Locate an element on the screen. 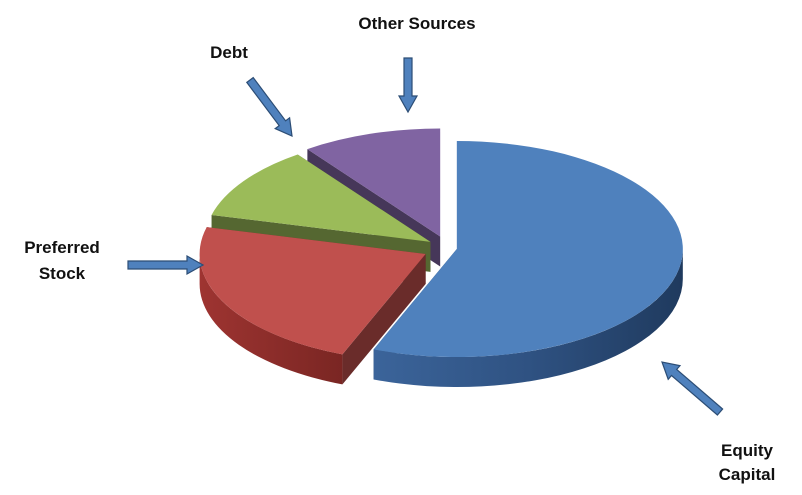 This screenshot has width=802, height=495. arrow-equity-capital is located at coordinates (692, 388).